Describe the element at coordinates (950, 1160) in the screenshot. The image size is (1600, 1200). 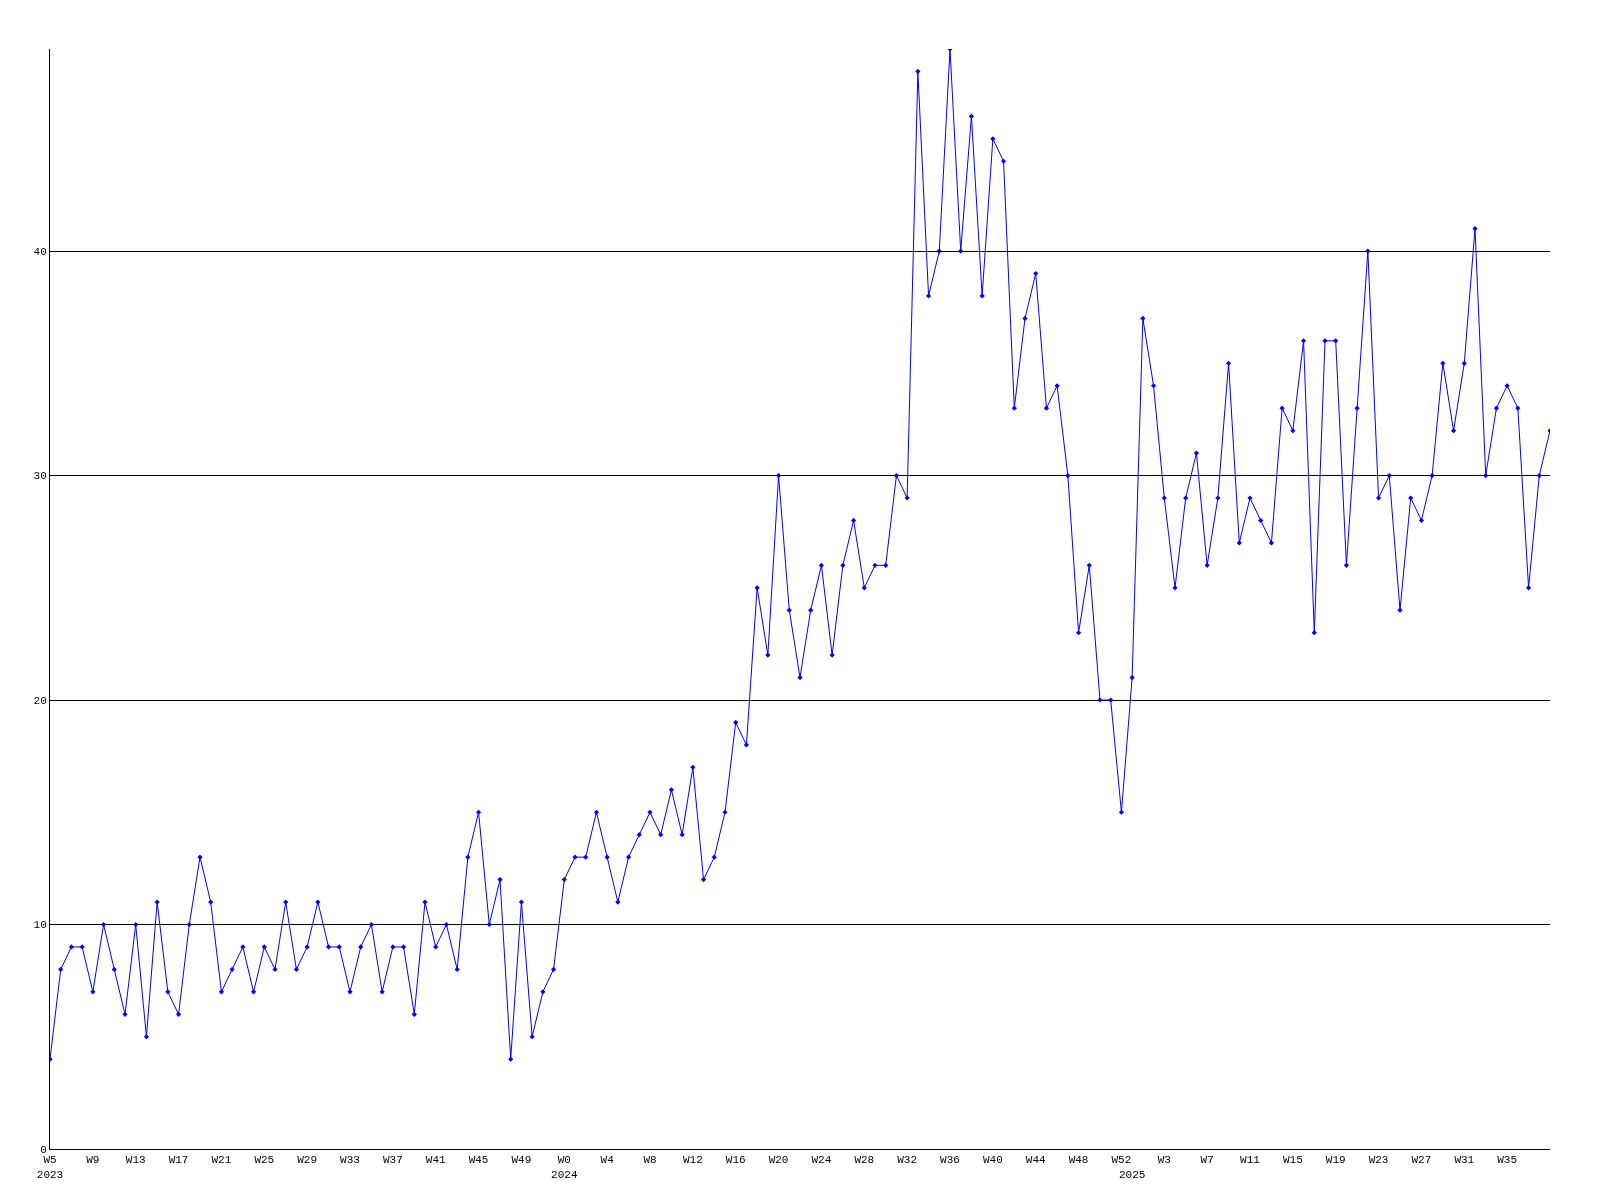
I see `x-tick-label: W36` at that location.